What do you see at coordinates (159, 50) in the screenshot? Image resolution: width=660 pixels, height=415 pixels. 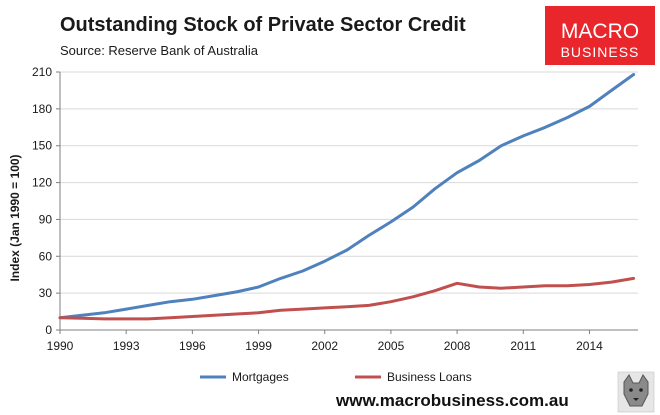 I see `chart-subtitle: Source: Reserve Bank of Australia` at bounding box center [159, 50].